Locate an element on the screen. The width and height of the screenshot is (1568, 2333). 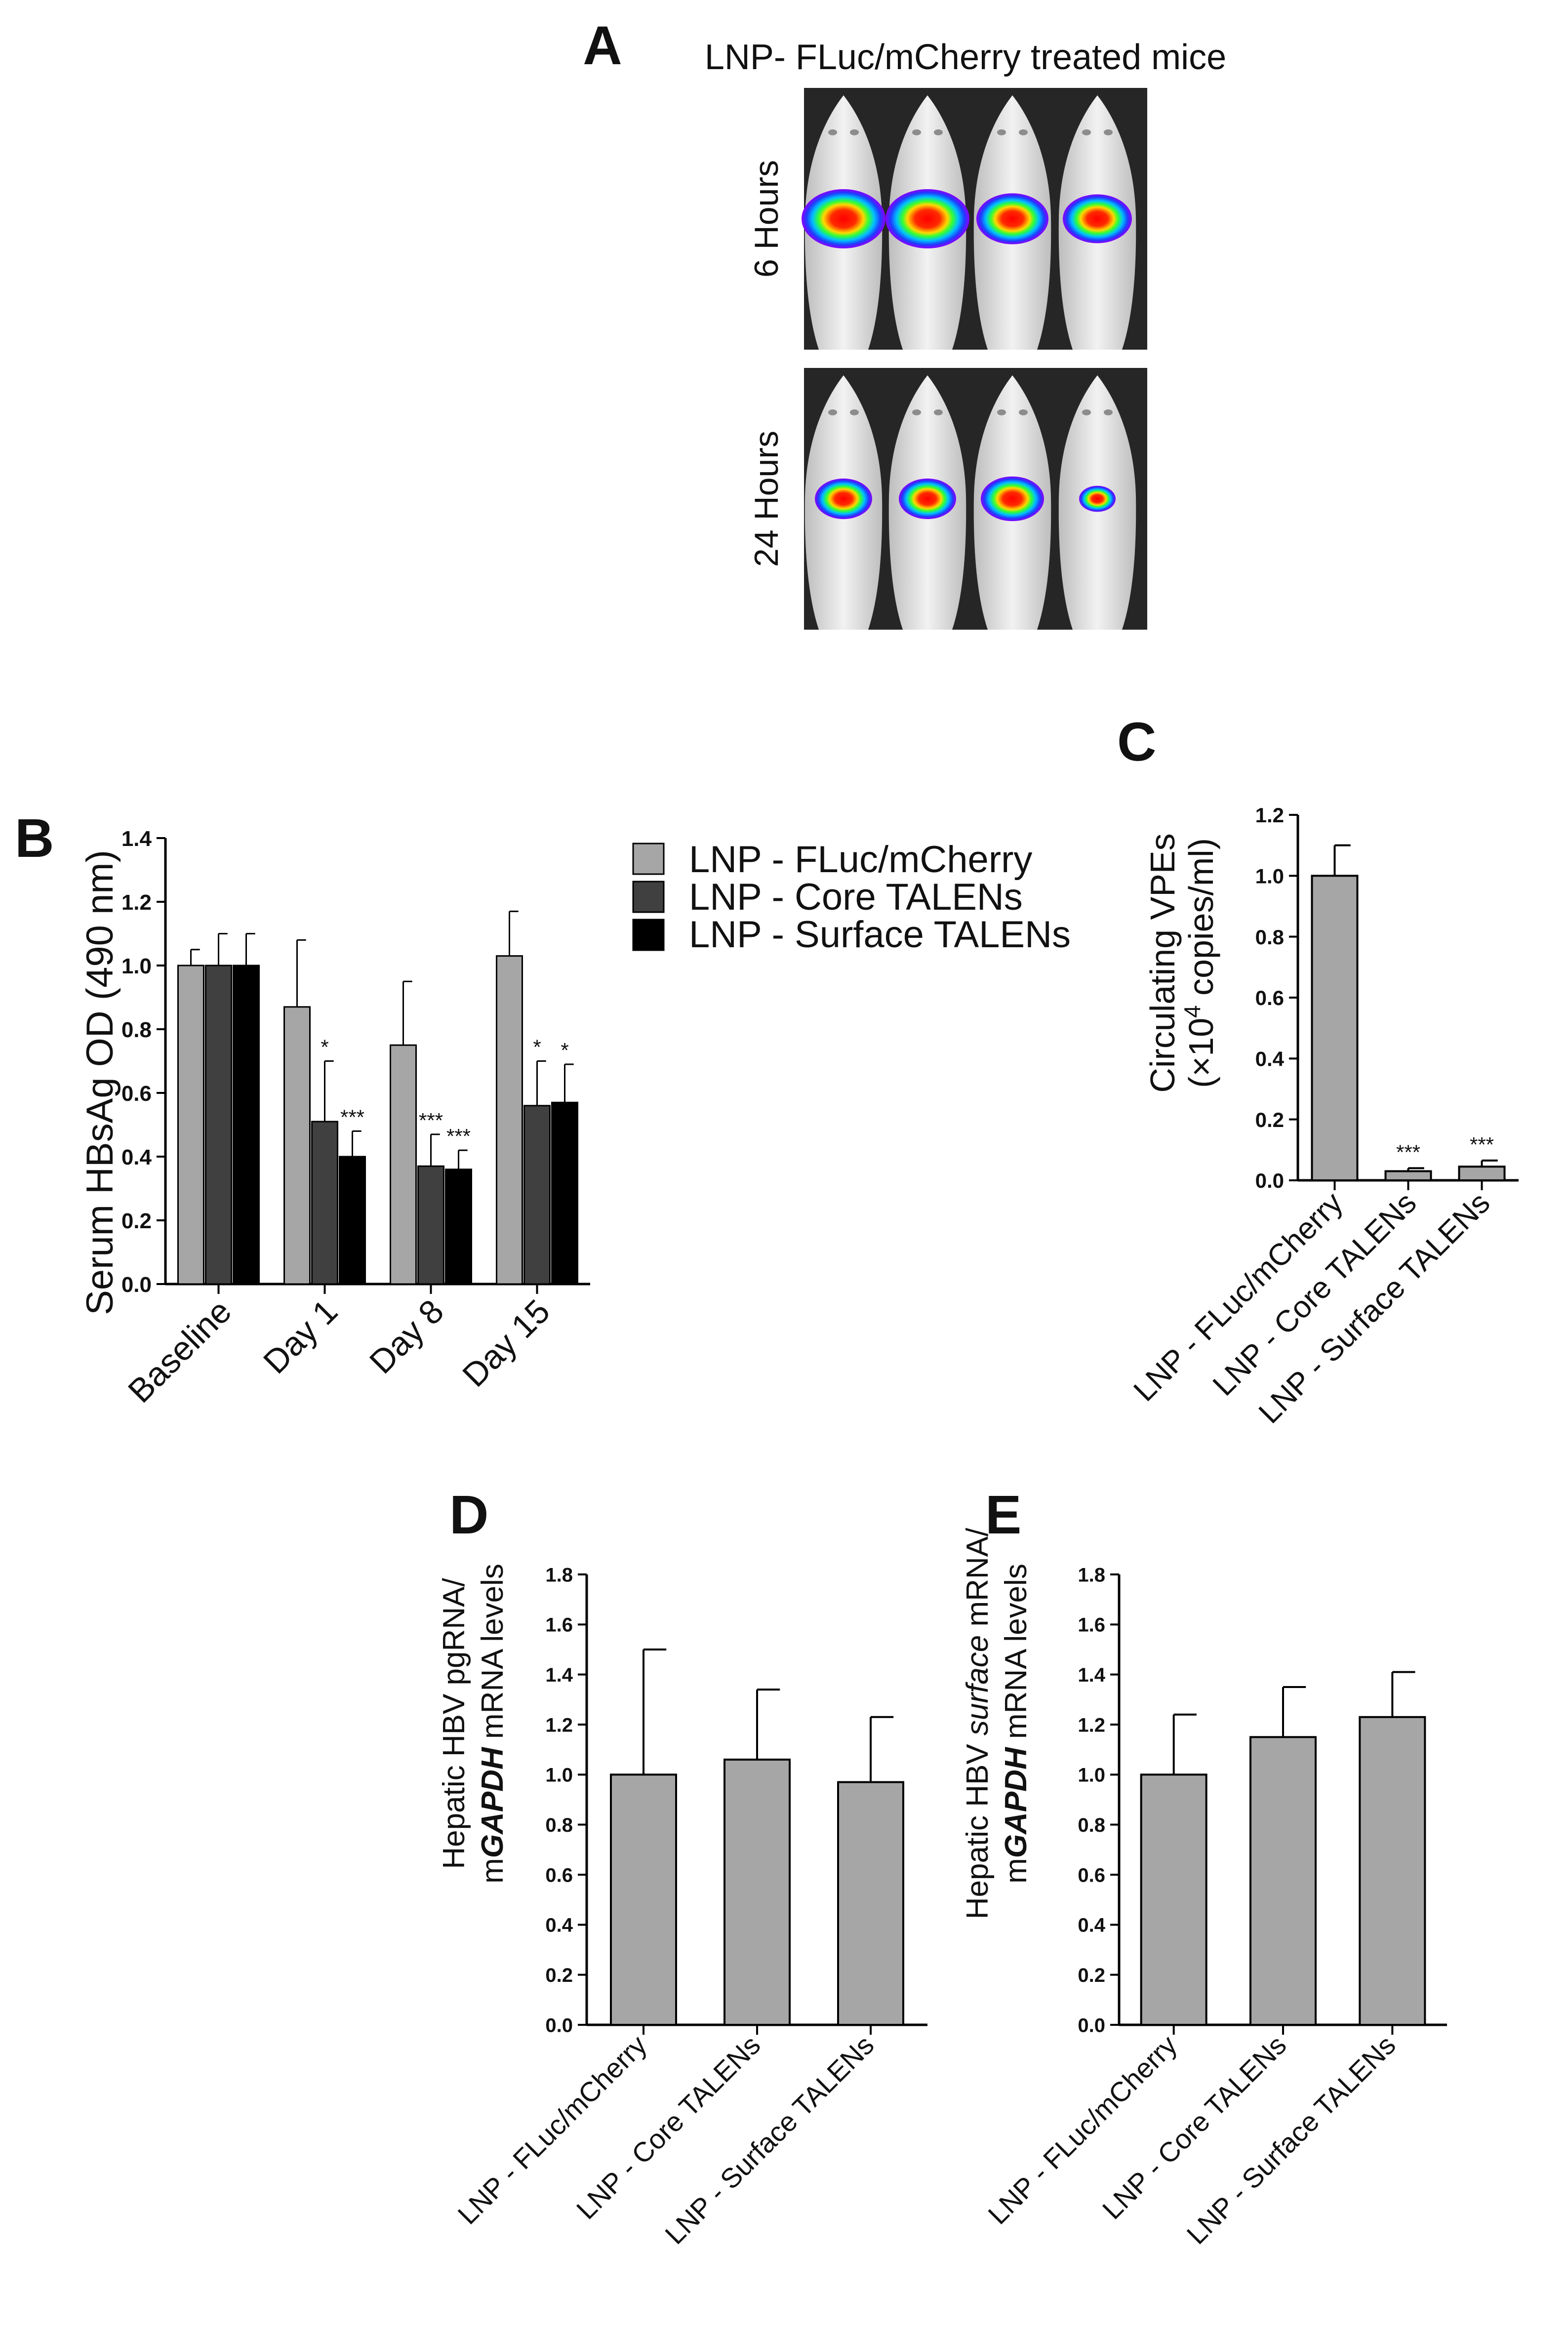
panel-a-letter: A is located at coordinates (602, 45).